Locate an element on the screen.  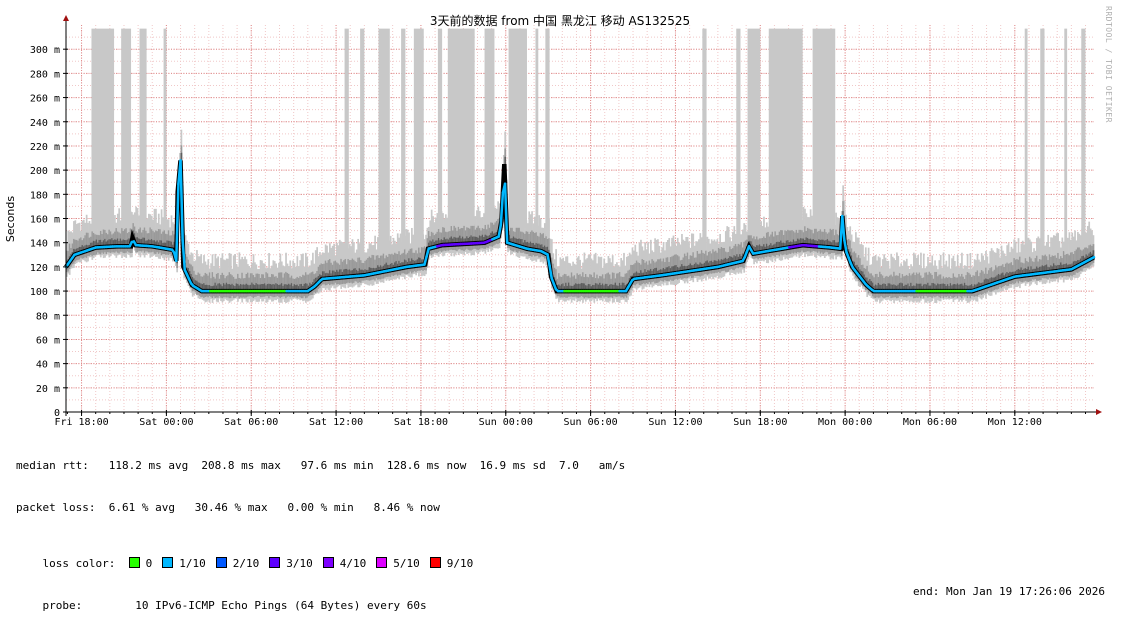
loss-color-item: 9/10 is located at coordinates (452, 564).